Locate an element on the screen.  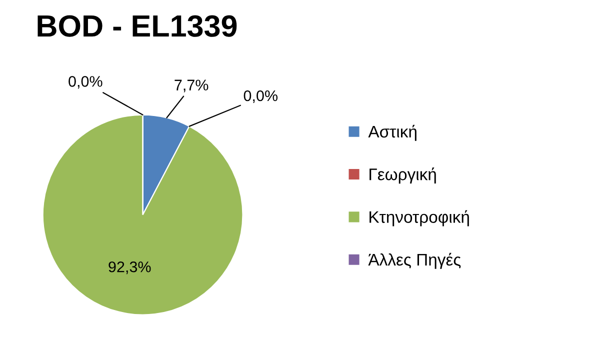
data-label: 7,7% is located at coordinates (191, 86).